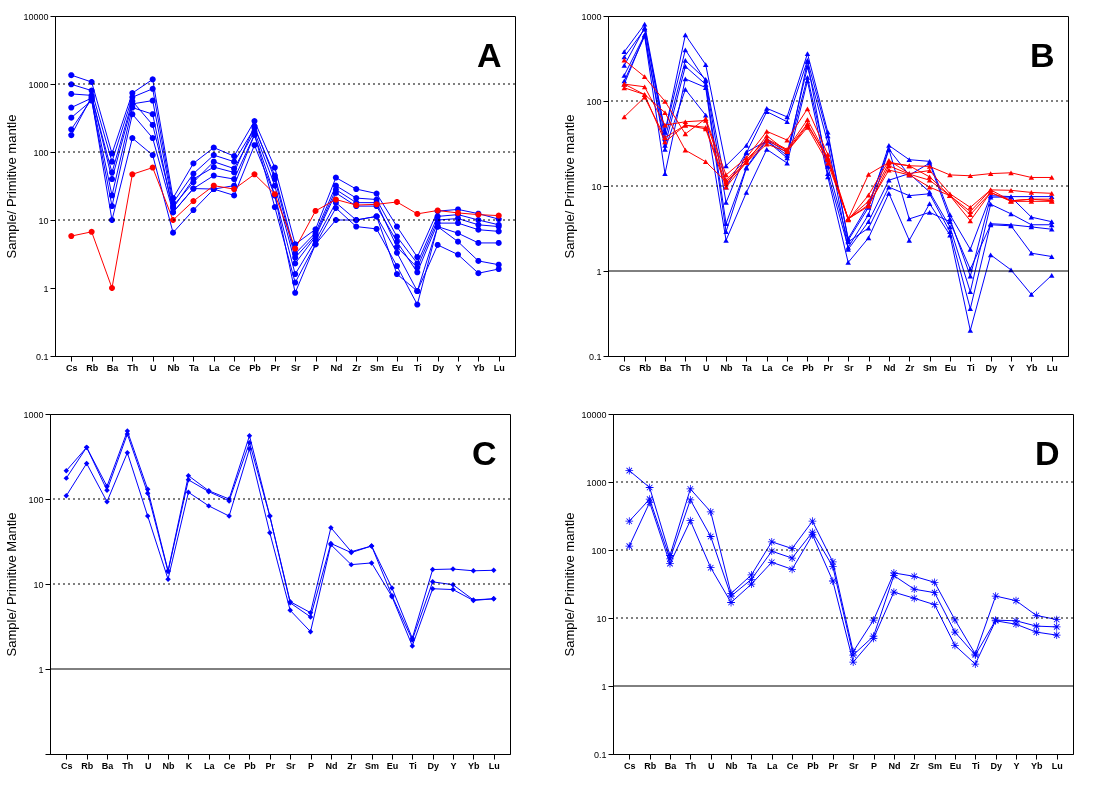  What do you see at coordinates (484, 453) in the screenshot?
I see `text: C` at bounding box center [484, 453].